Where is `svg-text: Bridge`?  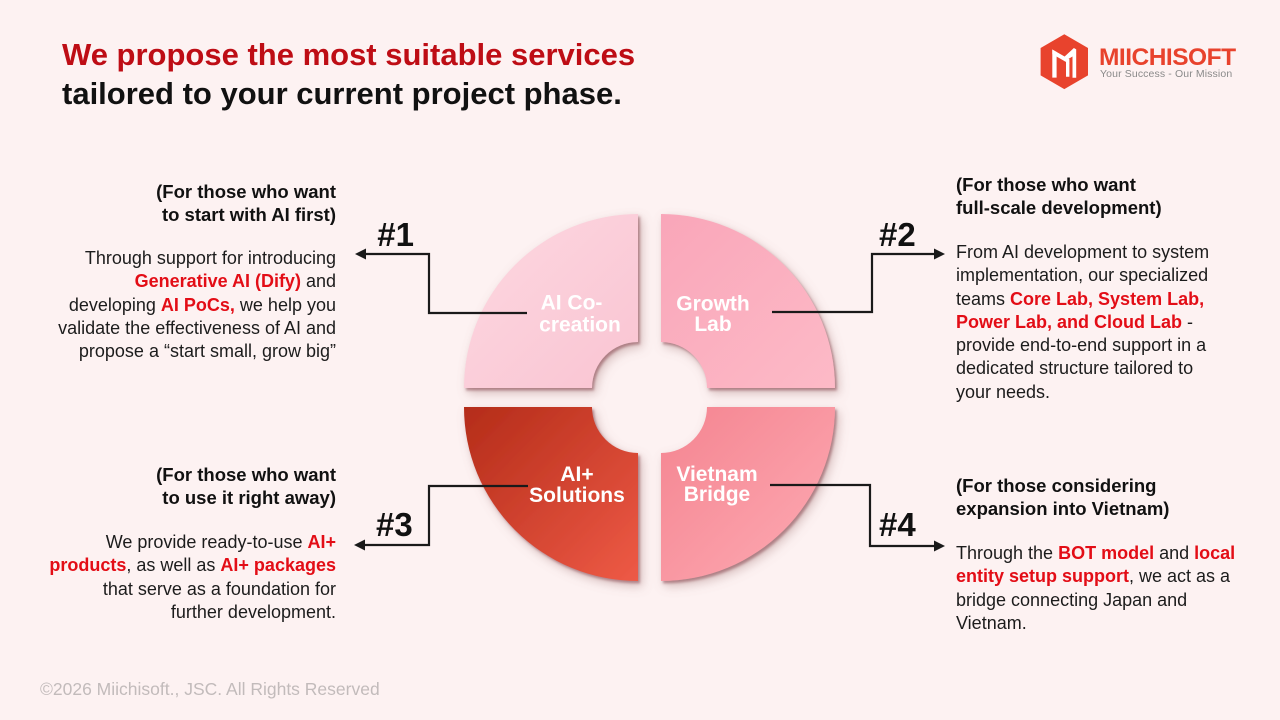
svg-text: Bridge is located at coordinates (717, 494).